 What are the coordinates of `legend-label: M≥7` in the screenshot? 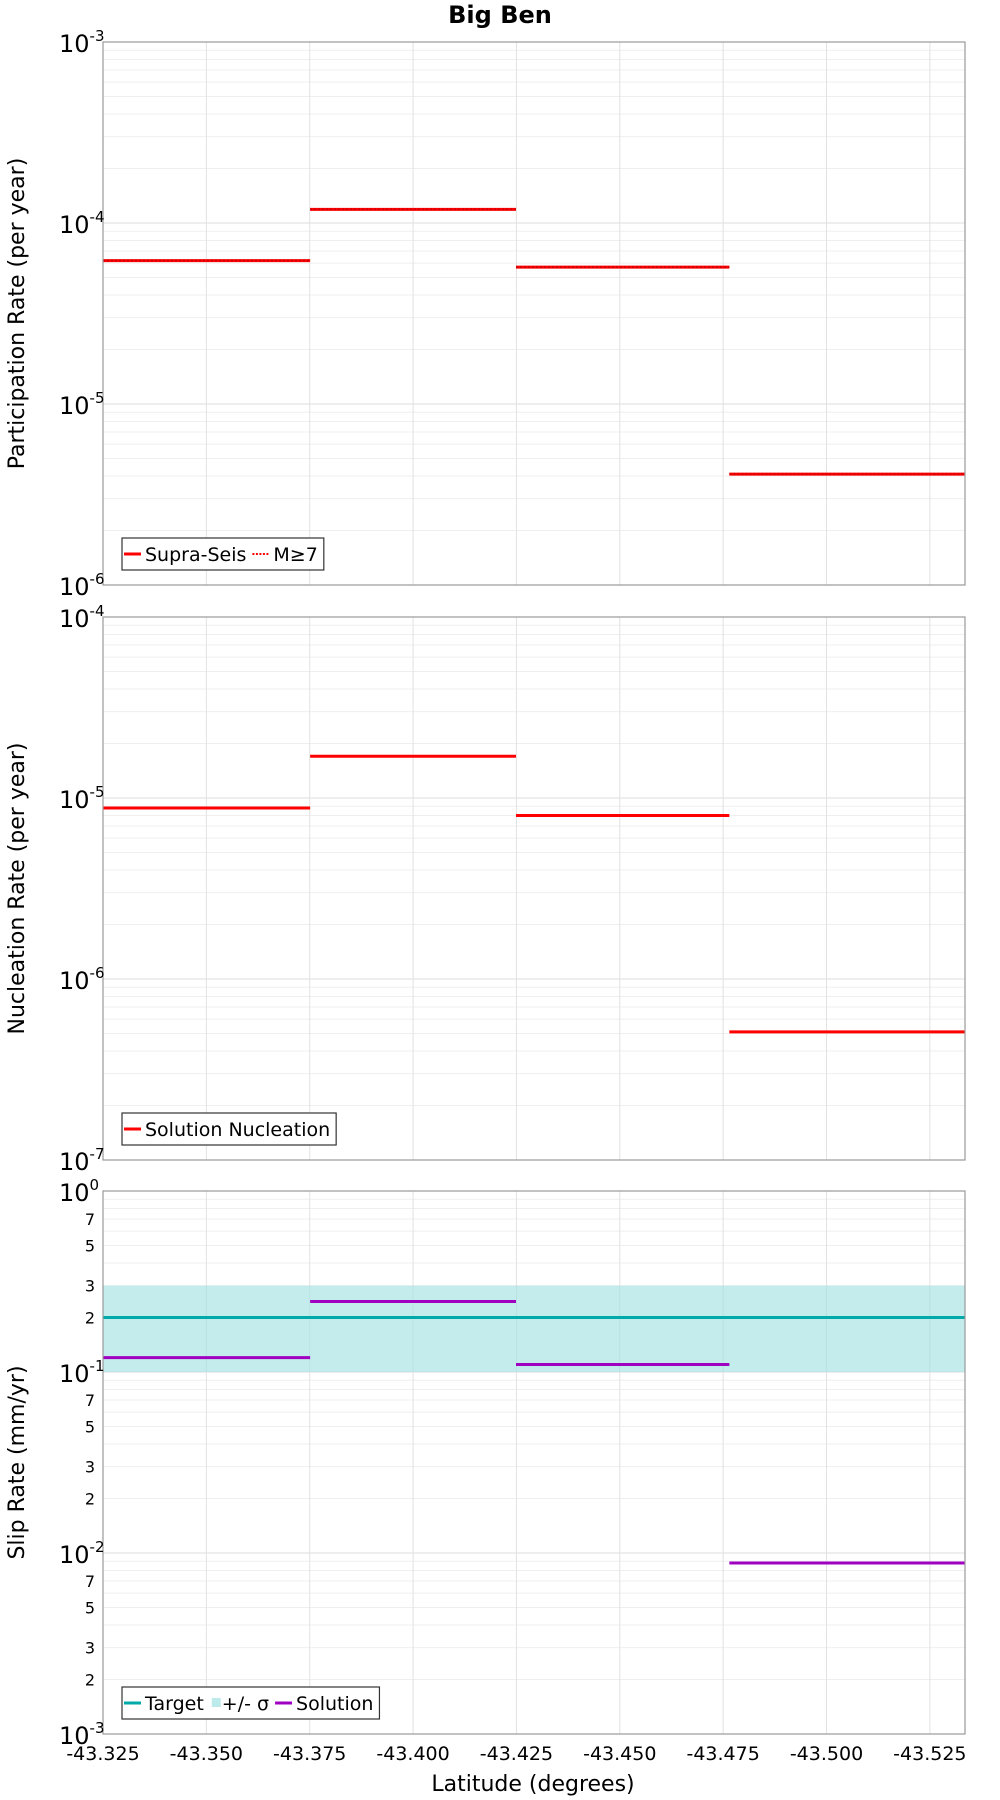 It's located at (295, 555).